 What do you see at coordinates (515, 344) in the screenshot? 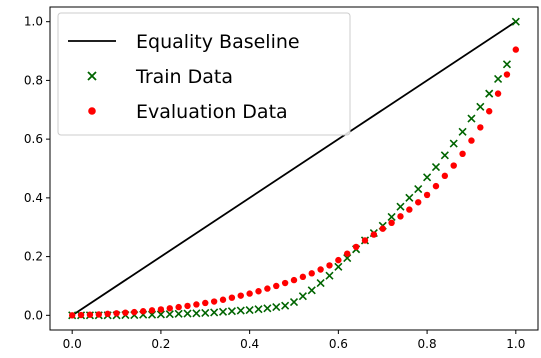
I see `x-tick-label: 1.0` at bounding box center [515, 344].